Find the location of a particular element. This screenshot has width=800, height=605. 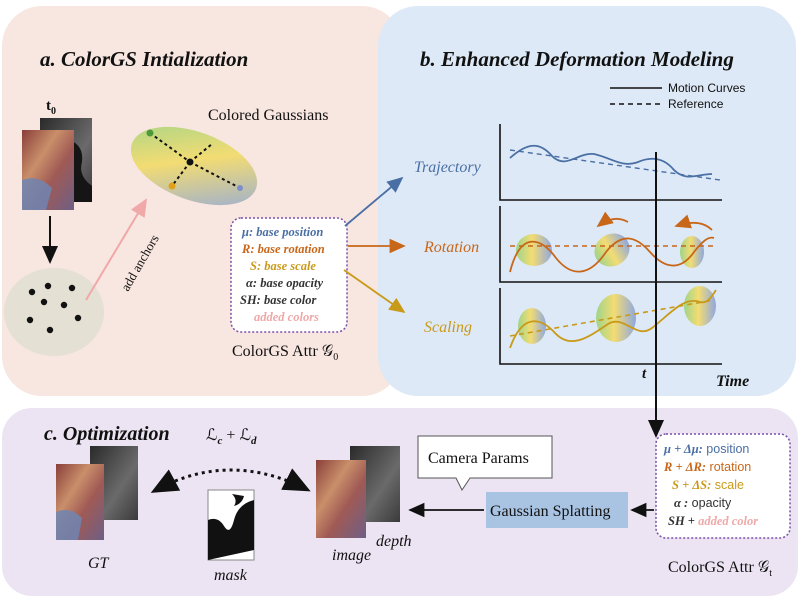

trajectory-curve is located at coordinates (611, 161).